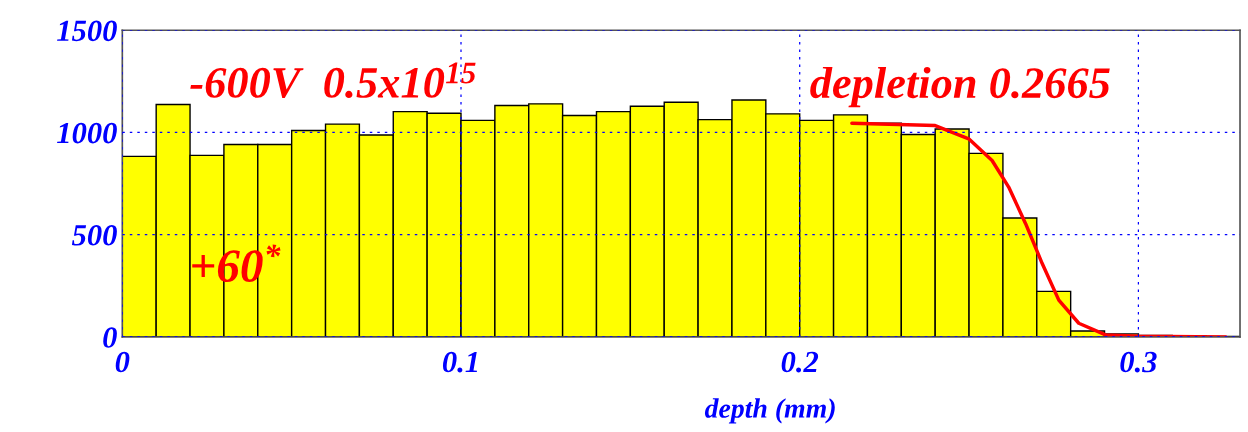  I want to click on annotation: -600V 0.5x10$^{15}$, so click(333, 80).